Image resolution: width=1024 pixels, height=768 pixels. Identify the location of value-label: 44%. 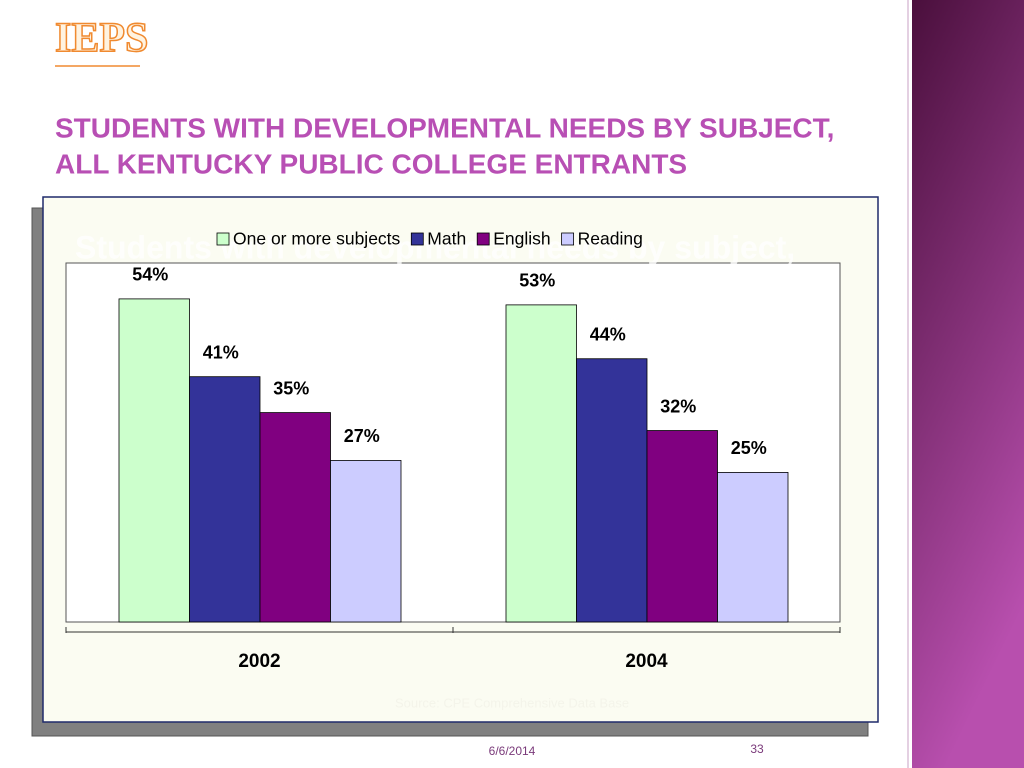
(608, 334).